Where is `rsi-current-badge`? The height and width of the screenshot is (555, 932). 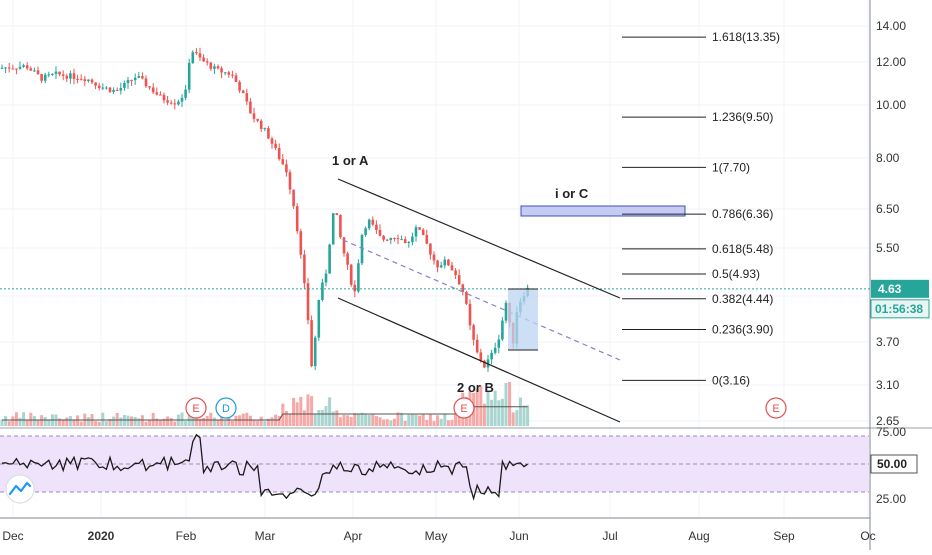
rsi-current-badge is located at coordinates (894, 464).